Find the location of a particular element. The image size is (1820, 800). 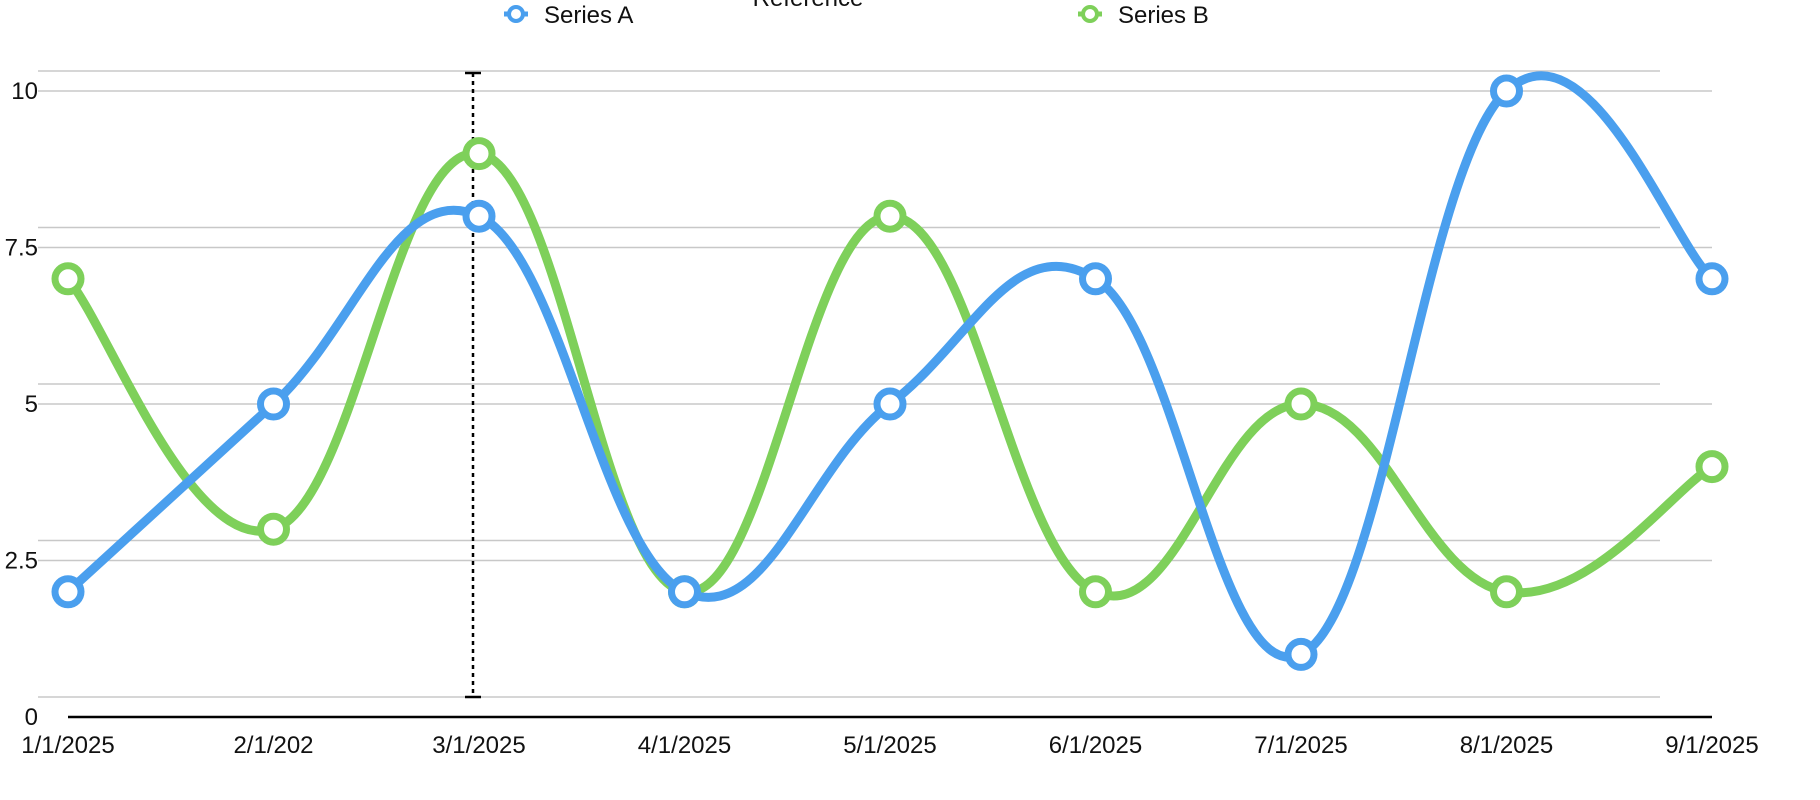

legend-label: Series A is located at coordinates (588, 15).